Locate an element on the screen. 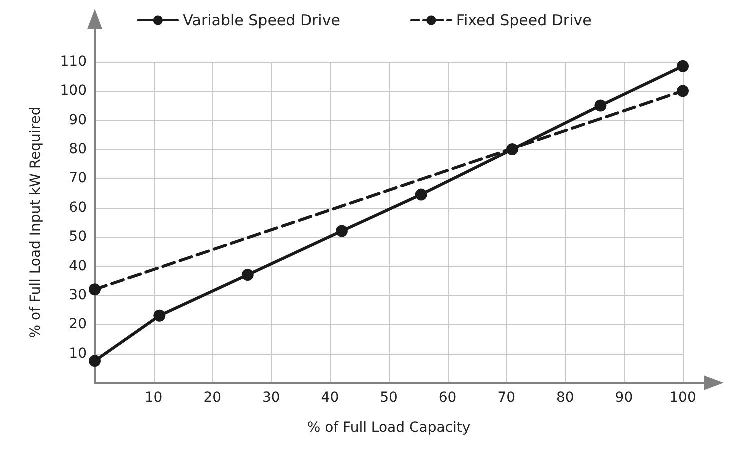 The height and width of the screenshot is (450, 729). x-tick-label: 100 is located at coordinates (683, 398).